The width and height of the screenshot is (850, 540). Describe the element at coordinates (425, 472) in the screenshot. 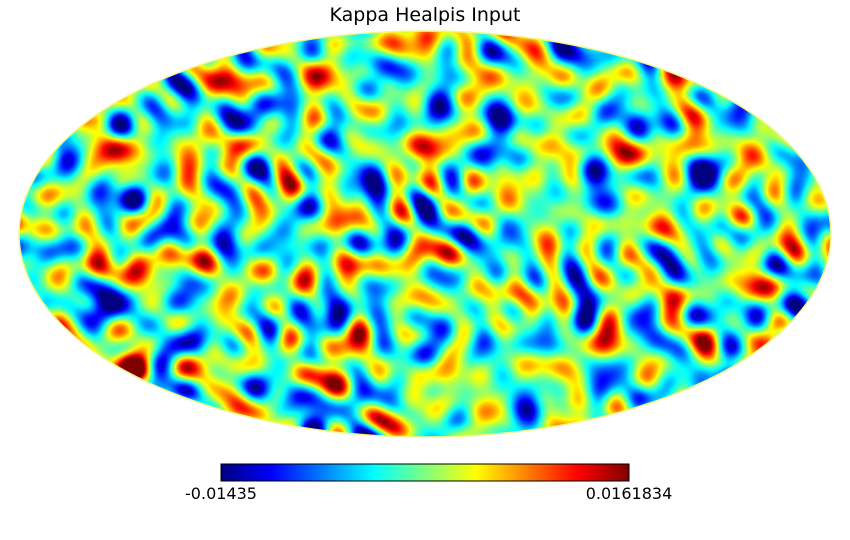

I see `colorbar` at that location.